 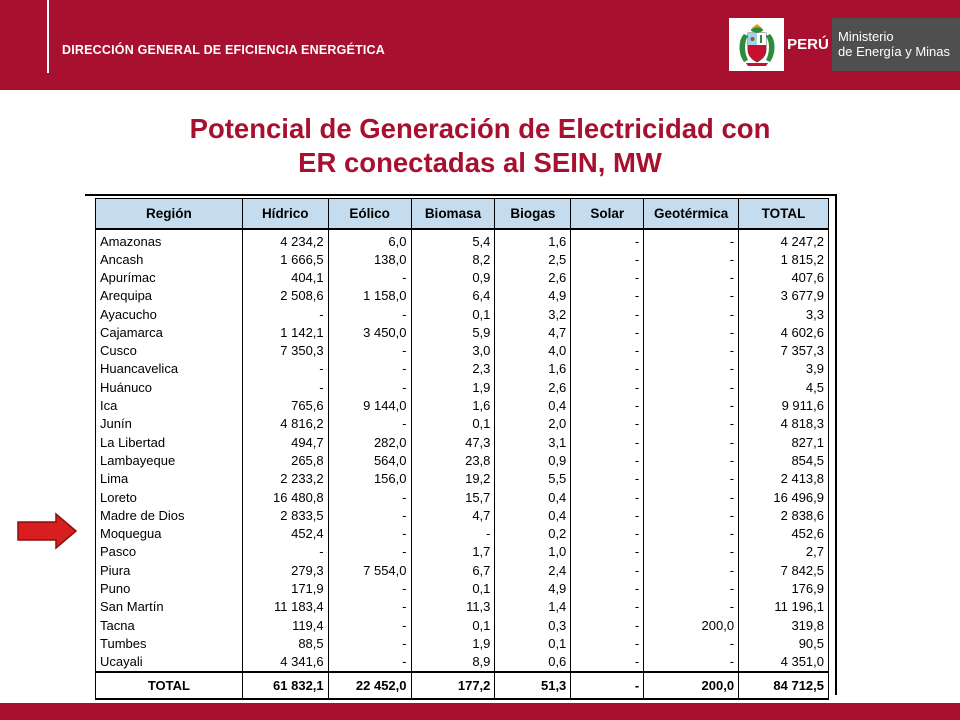 What do you see at coordinates (453, 515) in the screenshot?
I see `value-cell: 4,7` at bounding box center [453, 515].